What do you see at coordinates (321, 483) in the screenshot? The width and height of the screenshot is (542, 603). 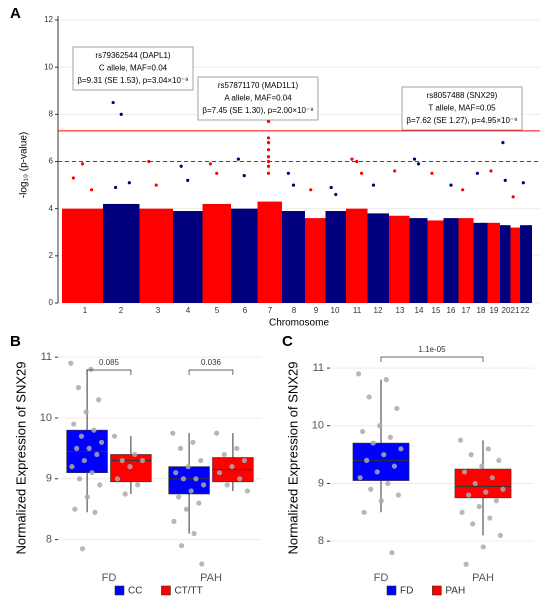 I see `y-tick-label: 9` at bounding box center [321, 483].